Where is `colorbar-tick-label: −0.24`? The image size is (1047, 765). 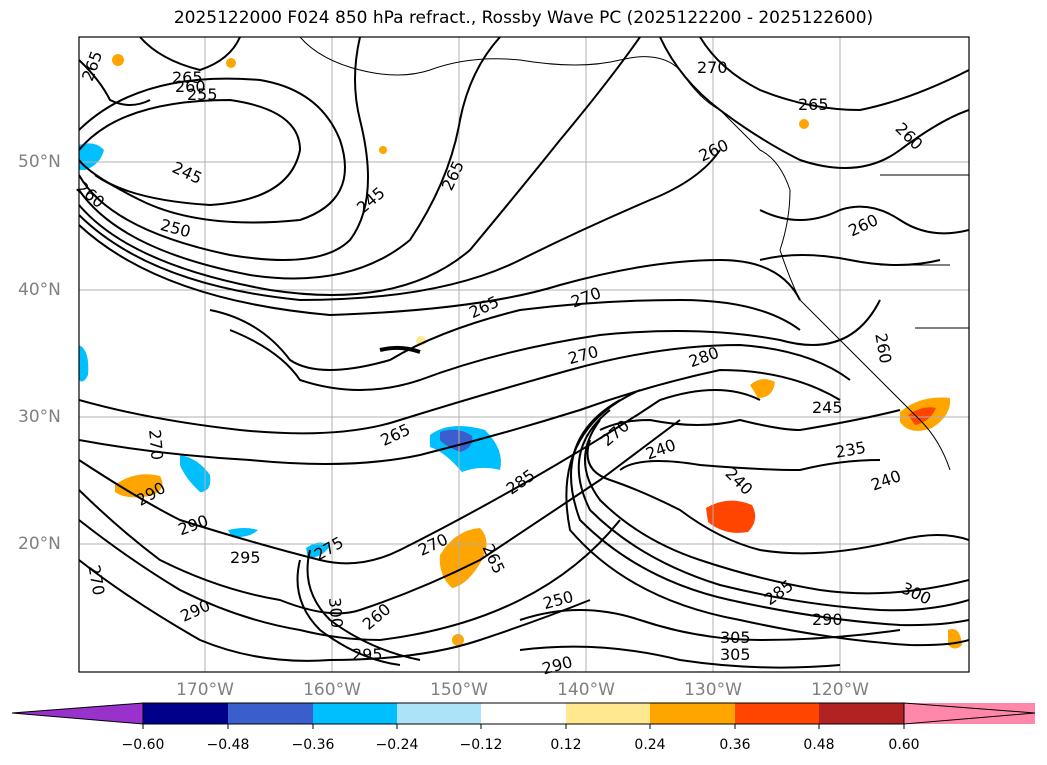 colorbar-tick-label: −0.24 is located at coordinates (397, 745).